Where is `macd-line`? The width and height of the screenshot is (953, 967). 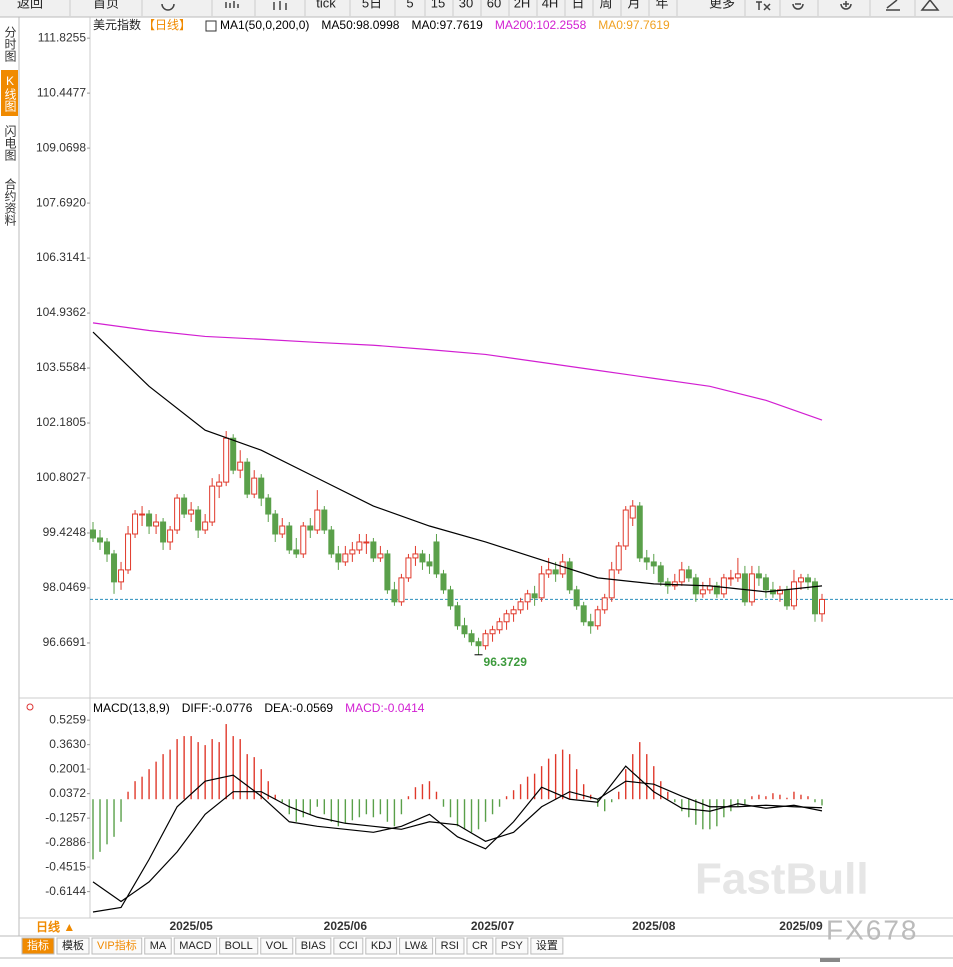
macd-line is located at coordinates (457, 841).